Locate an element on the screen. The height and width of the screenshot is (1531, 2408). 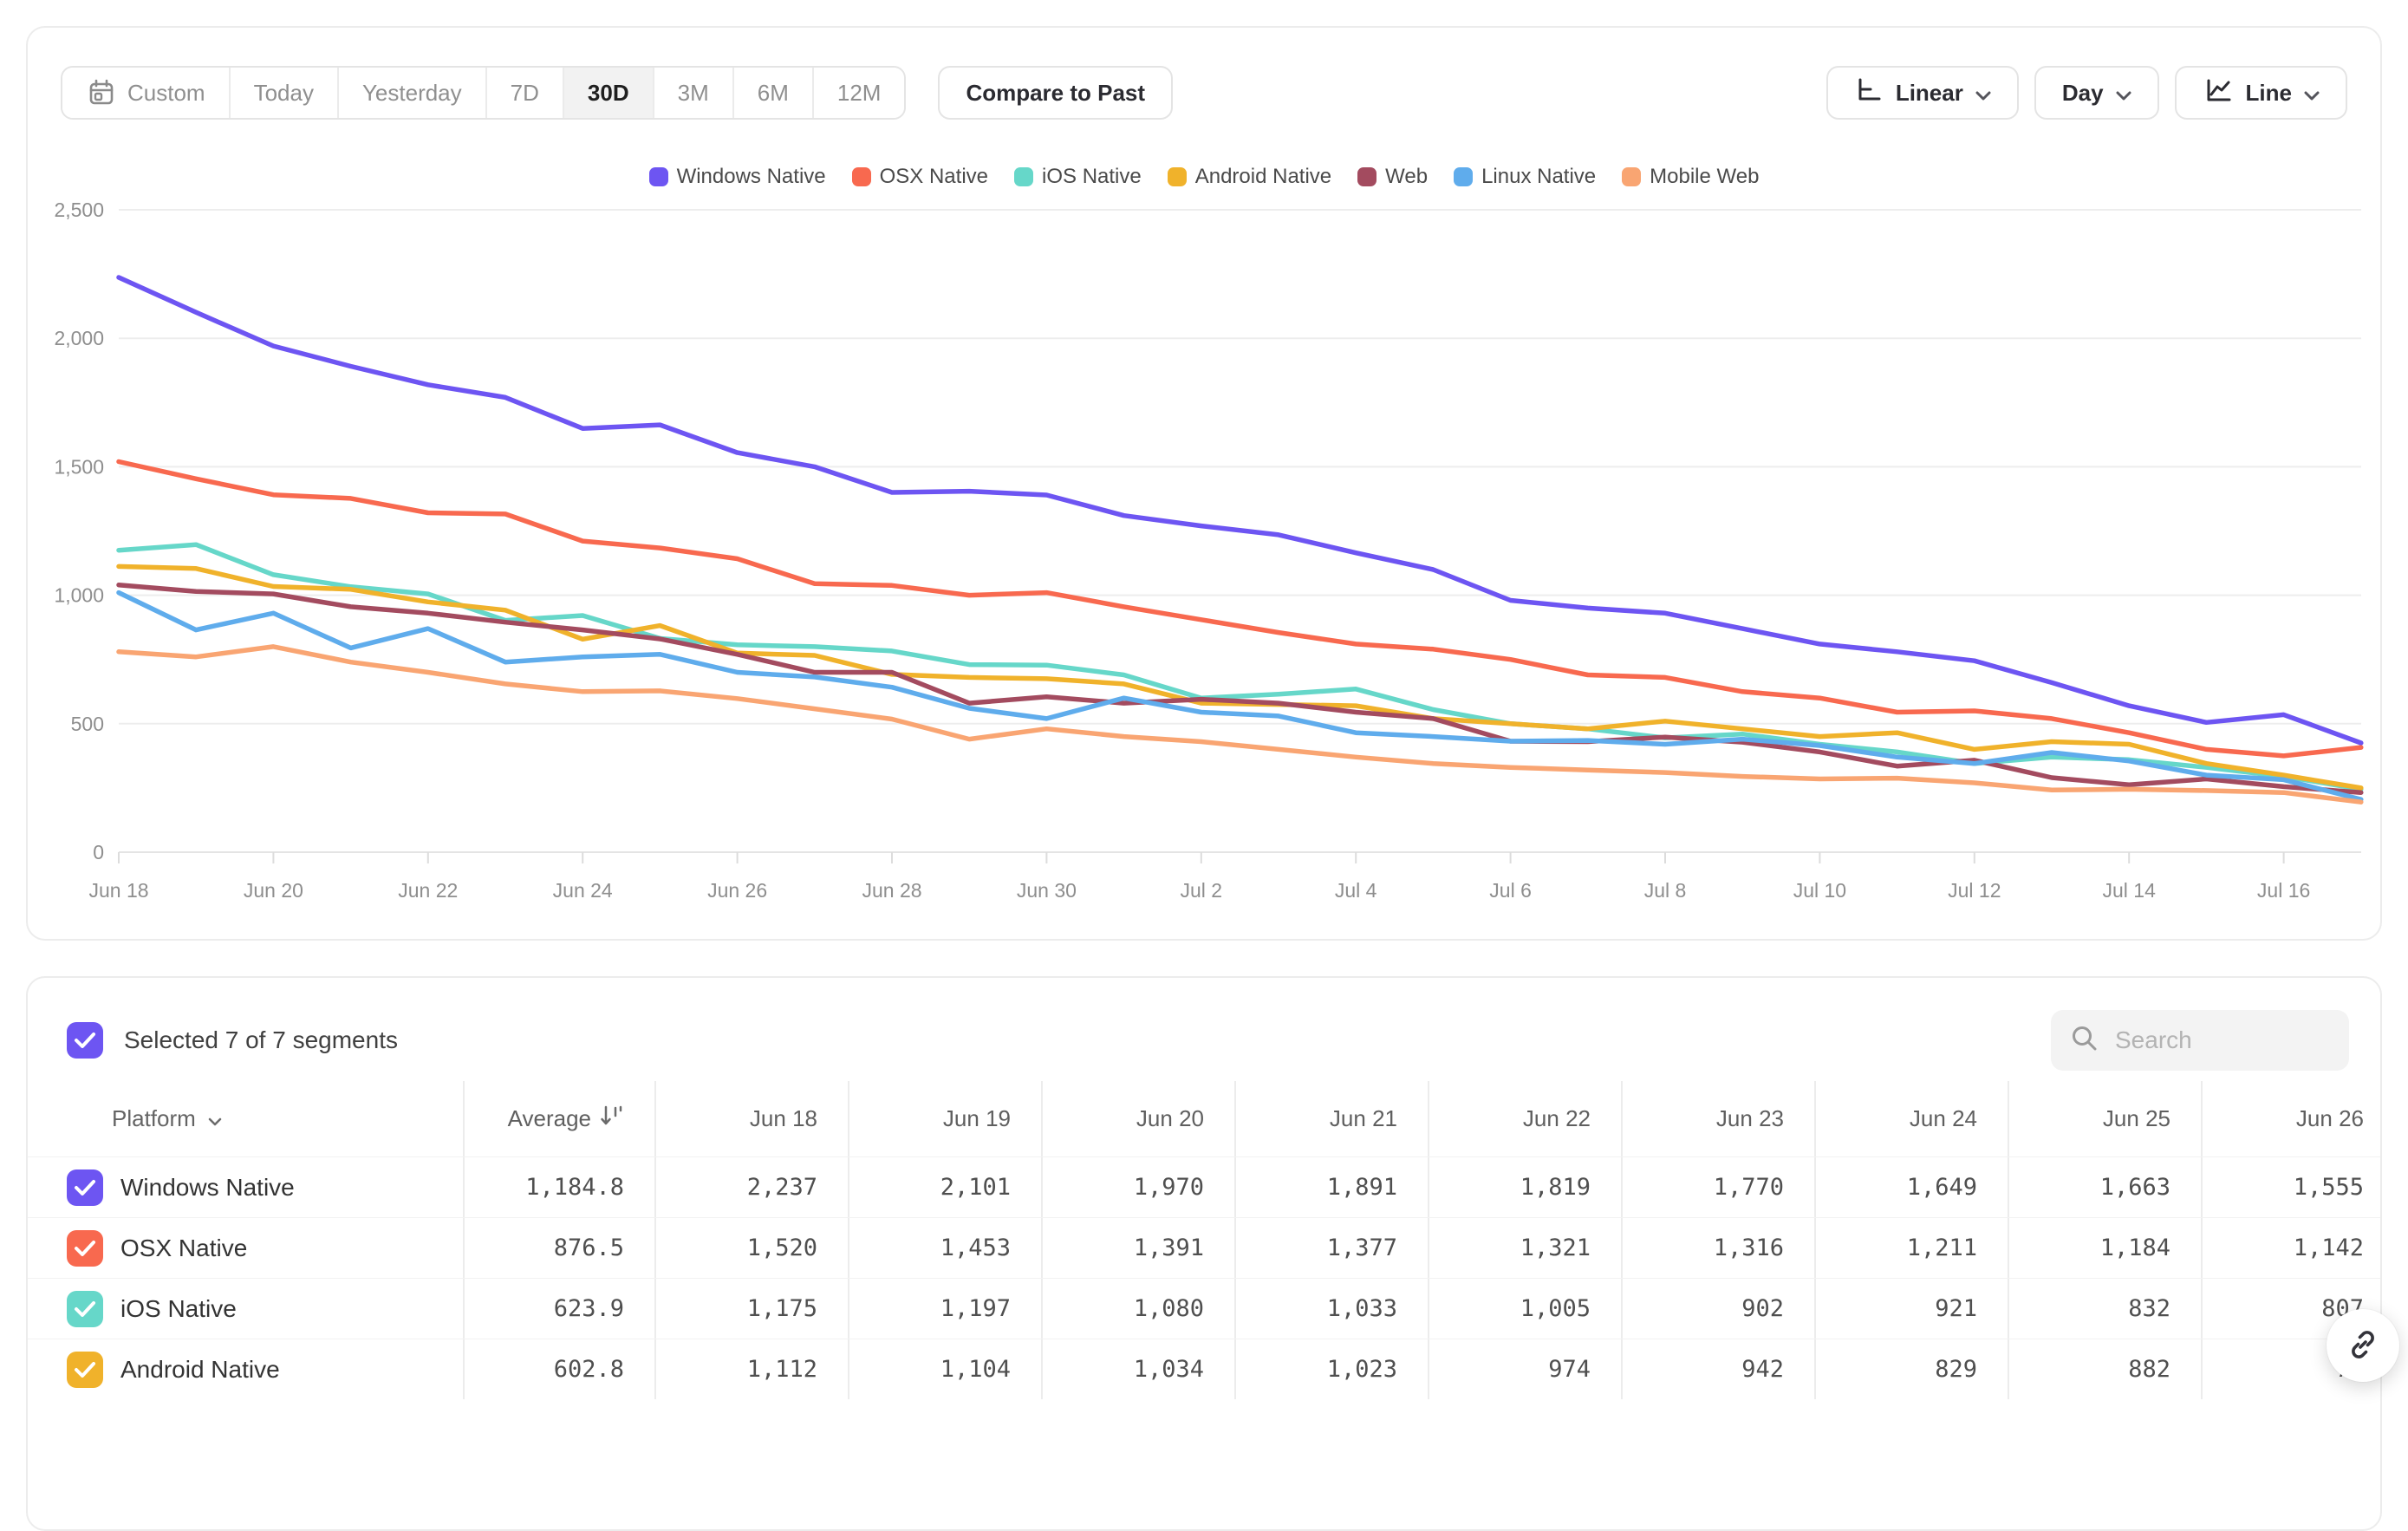
metric-value: 1,555 is located at coordinates (2290, 1187).